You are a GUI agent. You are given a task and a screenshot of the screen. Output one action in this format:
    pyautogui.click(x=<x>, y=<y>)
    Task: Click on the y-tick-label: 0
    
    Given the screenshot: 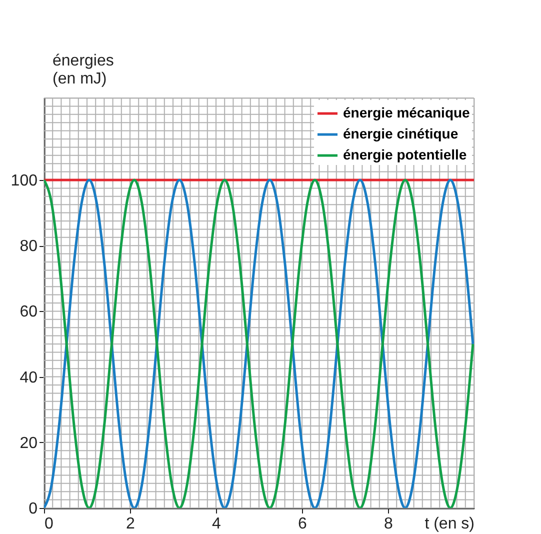 What is the action you would take?
    pyautogui.click(x=33, y=509)
    